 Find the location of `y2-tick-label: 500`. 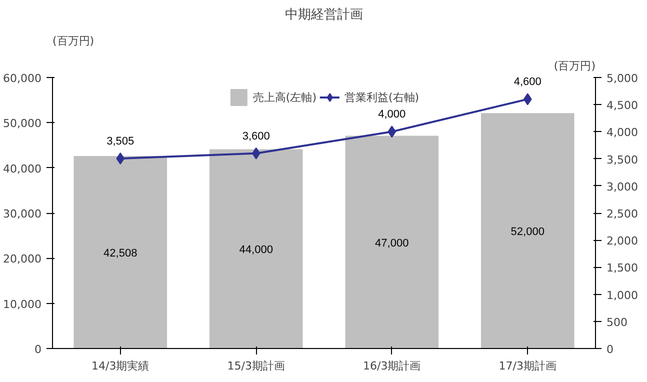

y2-tick-label: 500 is located at coordinates (617, 322).